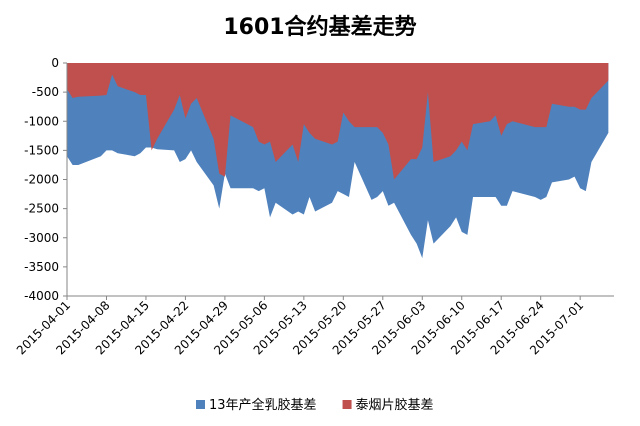 The width and height of the screenshot is (640, 426). What do you see at coordinates (41, 180) in the screenshot?
I see `y-tick-label: -2000` at bounding box center [41, 180].